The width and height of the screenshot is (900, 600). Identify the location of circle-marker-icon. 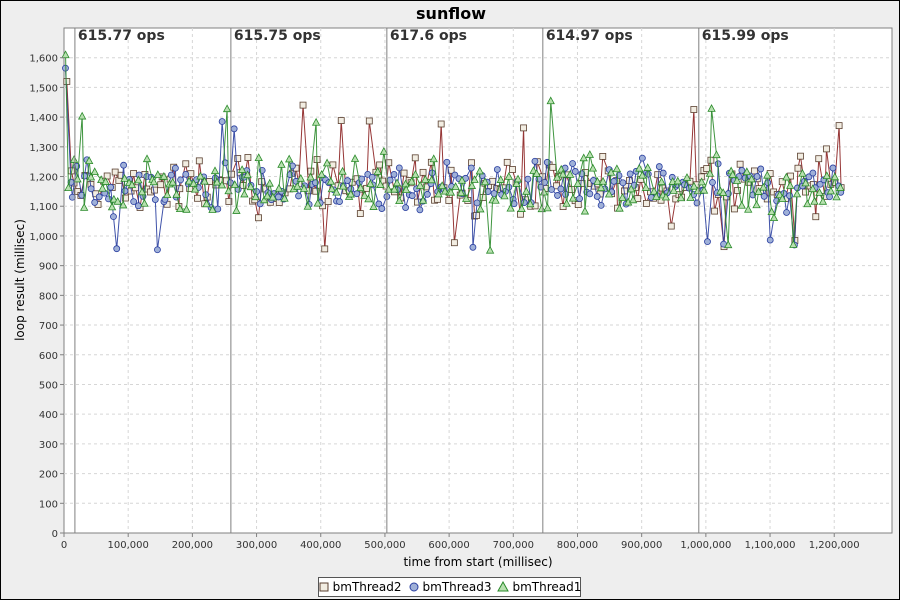
(414, 587).